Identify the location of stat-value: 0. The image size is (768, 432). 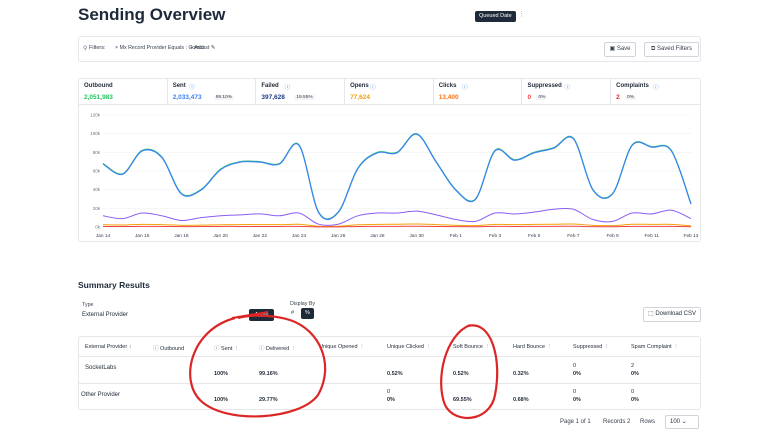
(529, 97).